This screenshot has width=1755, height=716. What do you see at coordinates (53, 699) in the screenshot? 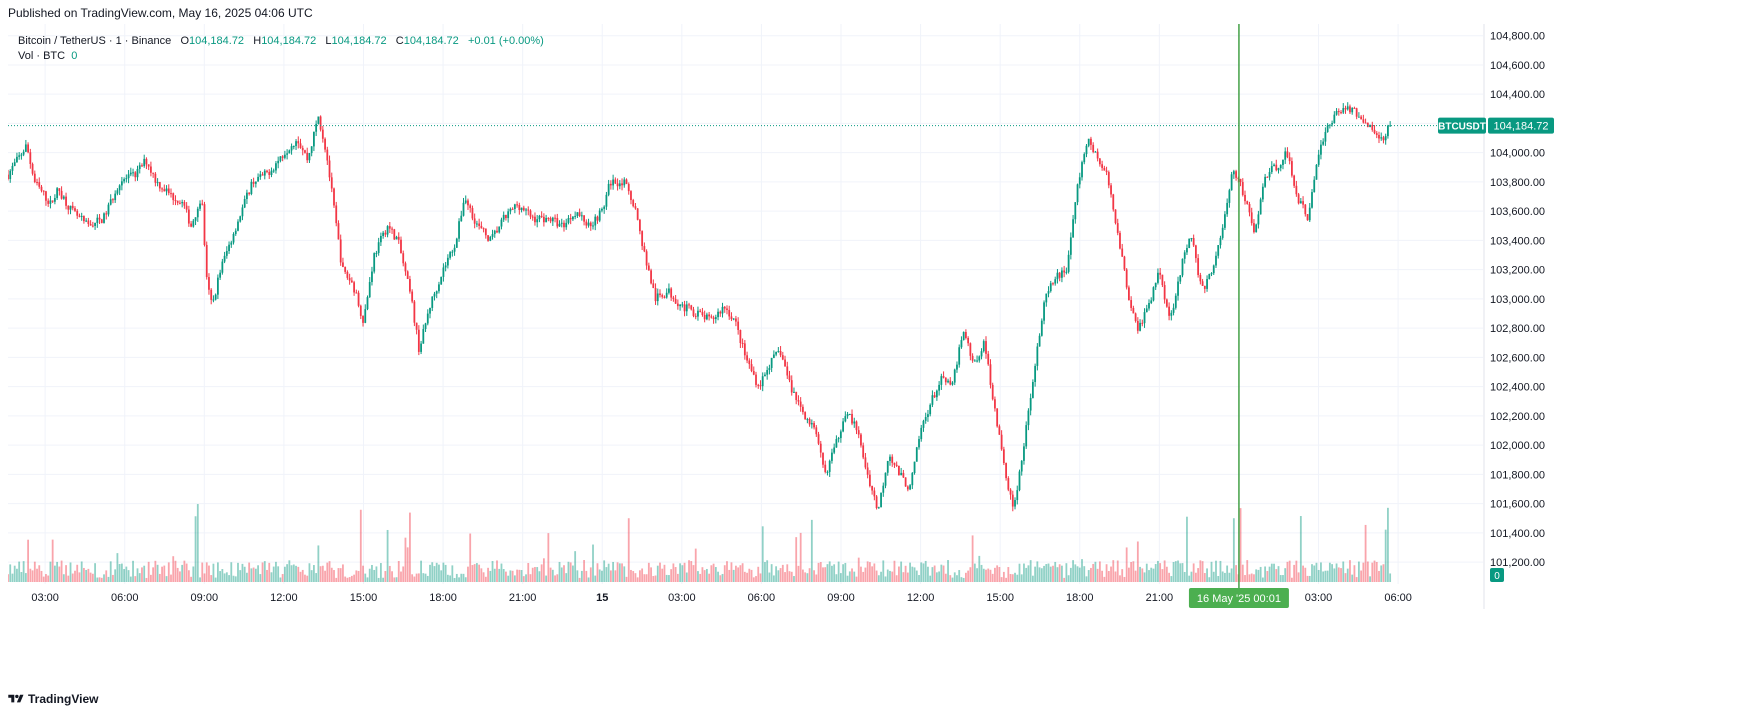
I see `tradingview-brand: TradingView` at bounding box center [53, 699].